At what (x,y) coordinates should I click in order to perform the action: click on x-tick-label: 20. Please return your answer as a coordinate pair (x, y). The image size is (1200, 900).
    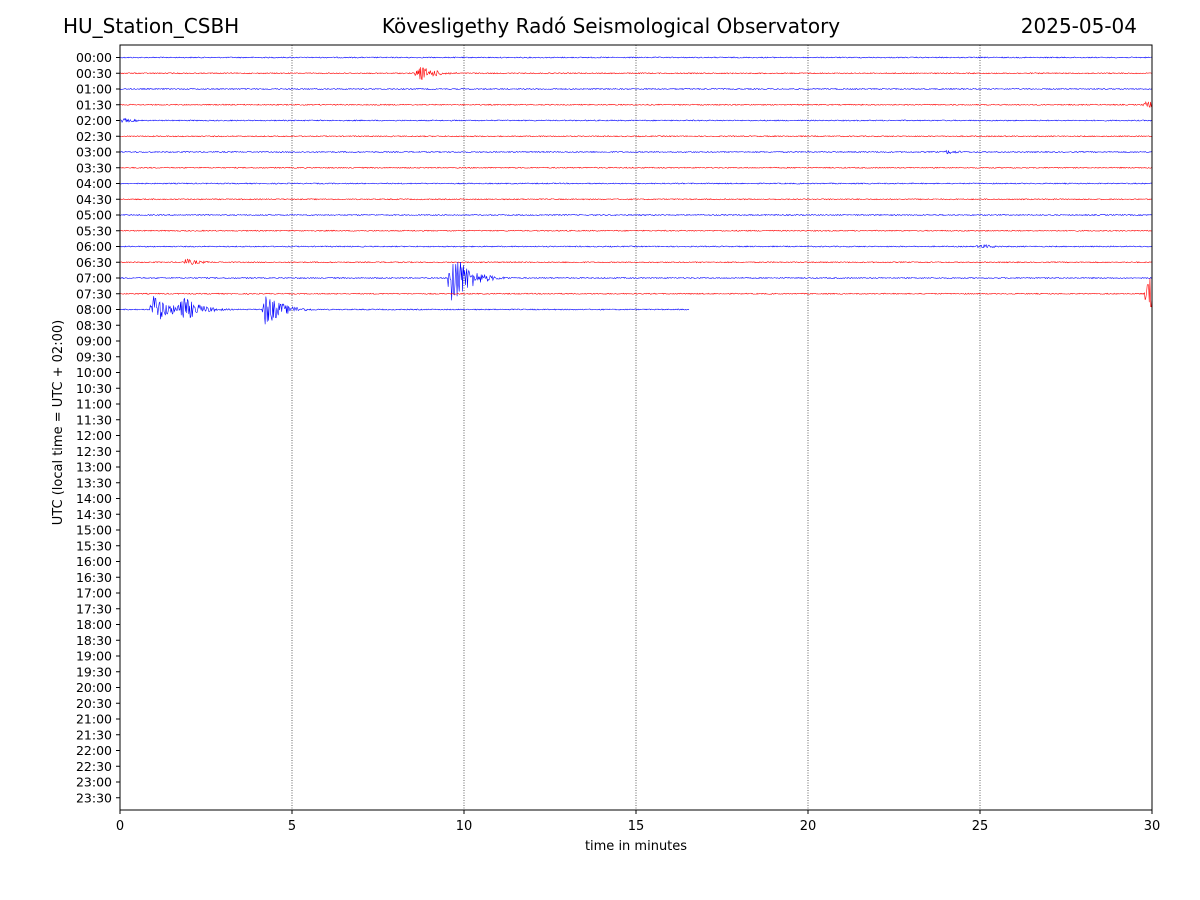
    Looking at the image, I should click on (808, 826).